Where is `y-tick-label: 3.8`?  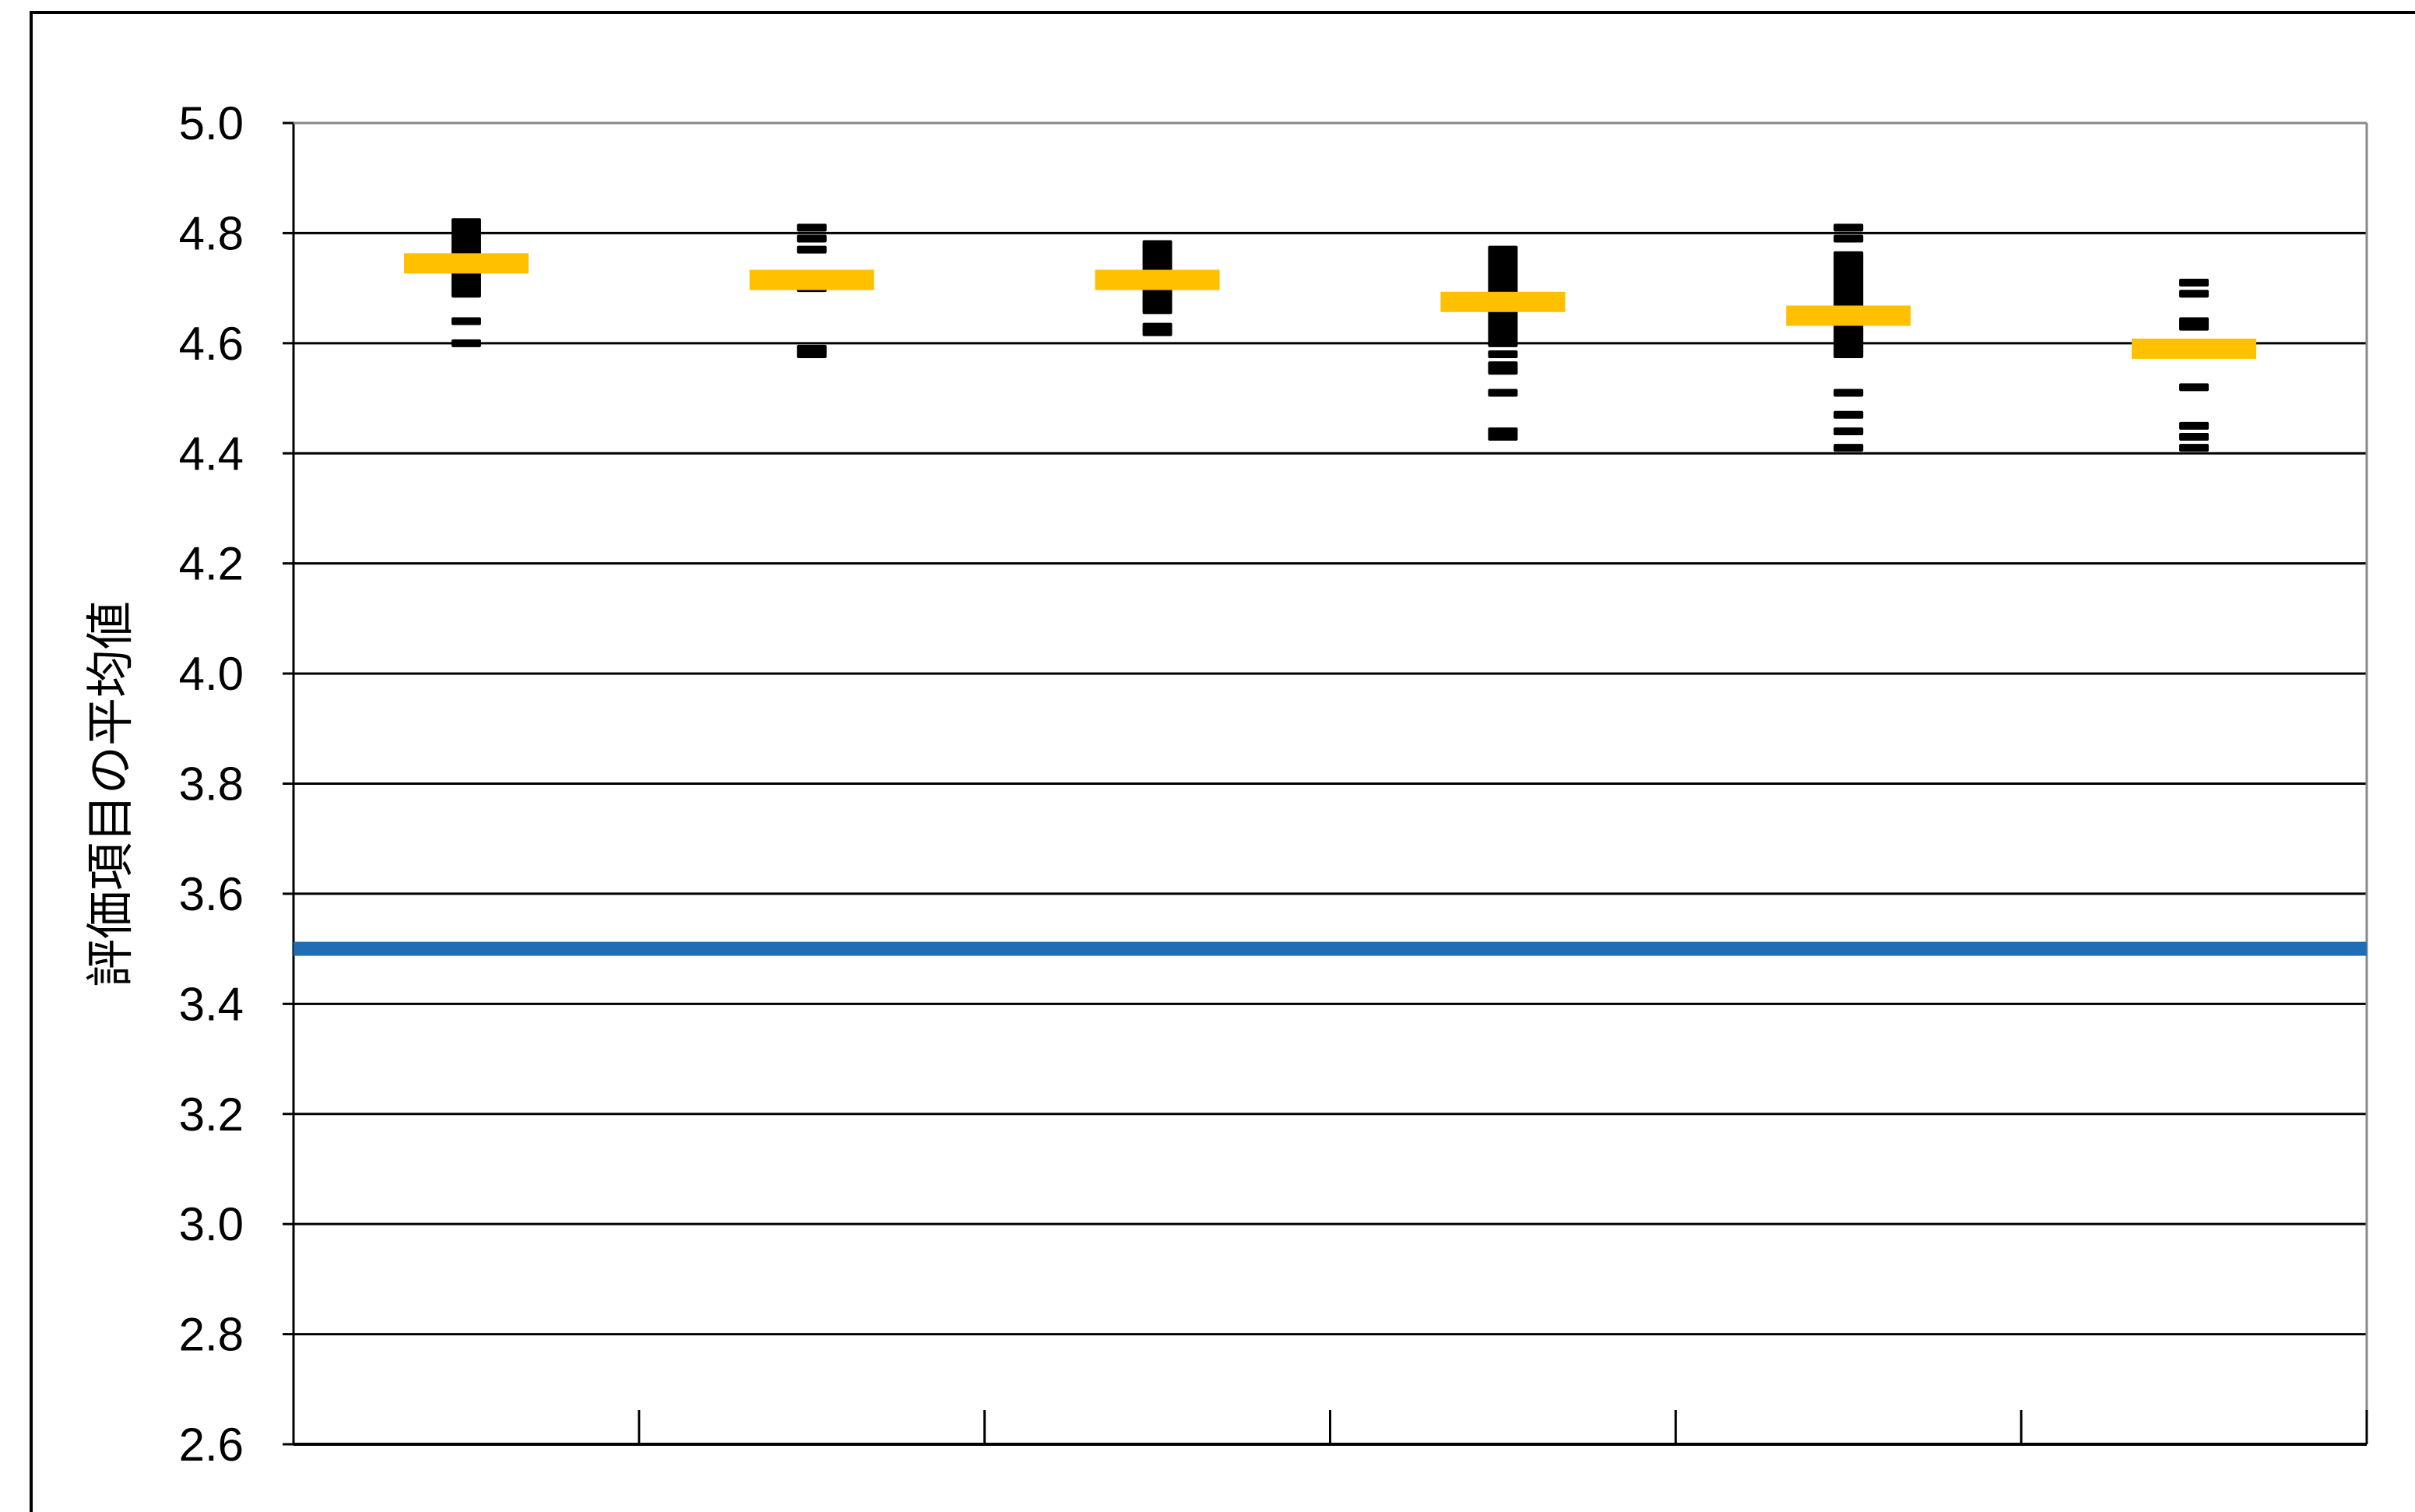
y-tick-label: 3.8 is located at coordinates (212, 785).